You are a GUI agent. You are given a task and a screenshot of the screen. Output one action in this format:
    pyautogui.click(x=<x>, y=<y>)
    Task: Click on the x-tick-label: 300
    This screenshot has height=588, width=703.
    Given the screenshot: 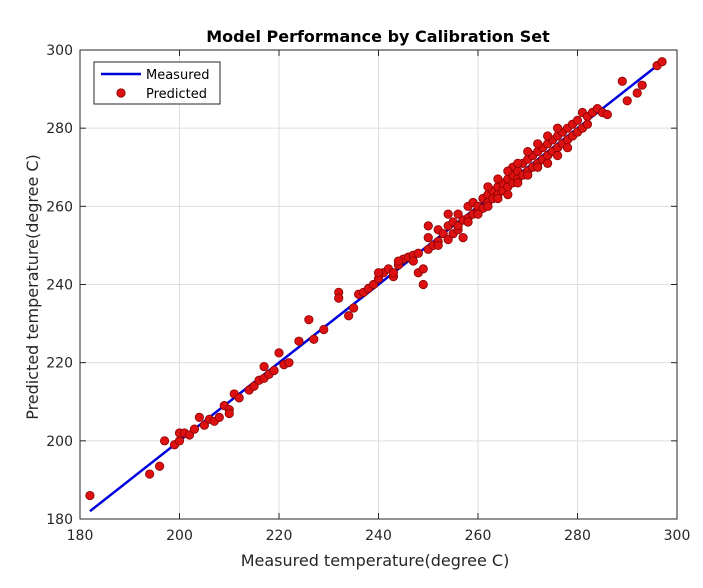 What is the action you would take?
    pyautogui.click(x=677, y=536)
    